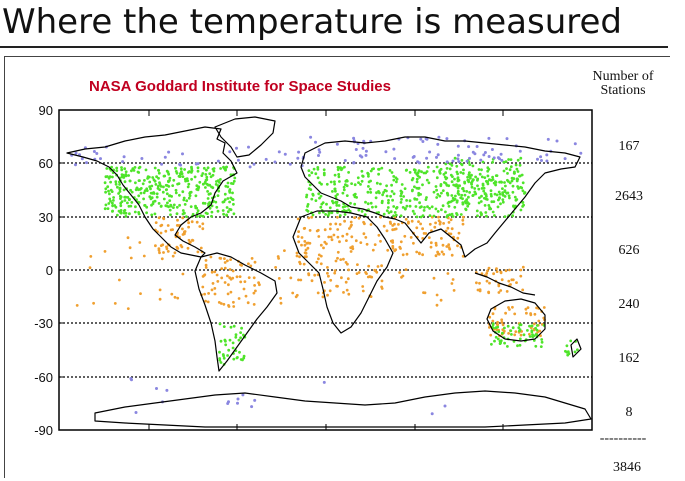 Image resolution: width=685 pixels, height=481 pixels. What do you see at coordinates (46, 163) in the screenshot?
I see `lat-tick-60: 60` at bounding box center [46, 163].